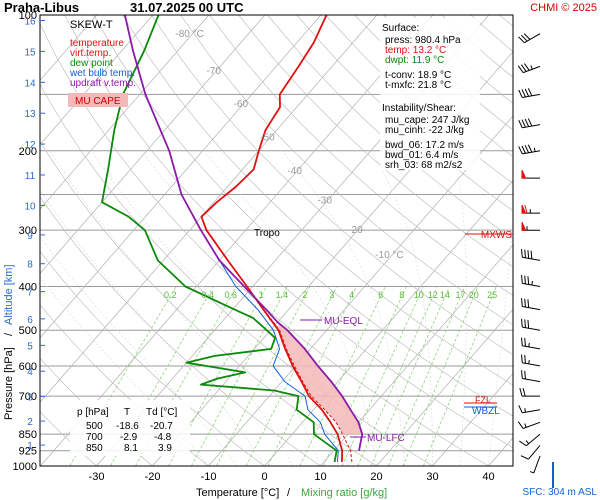 The width and height of the screenshot is (600, 500). I want to click on surface-dwpt: dwpt: 11.9 °C, so click(414, 60).